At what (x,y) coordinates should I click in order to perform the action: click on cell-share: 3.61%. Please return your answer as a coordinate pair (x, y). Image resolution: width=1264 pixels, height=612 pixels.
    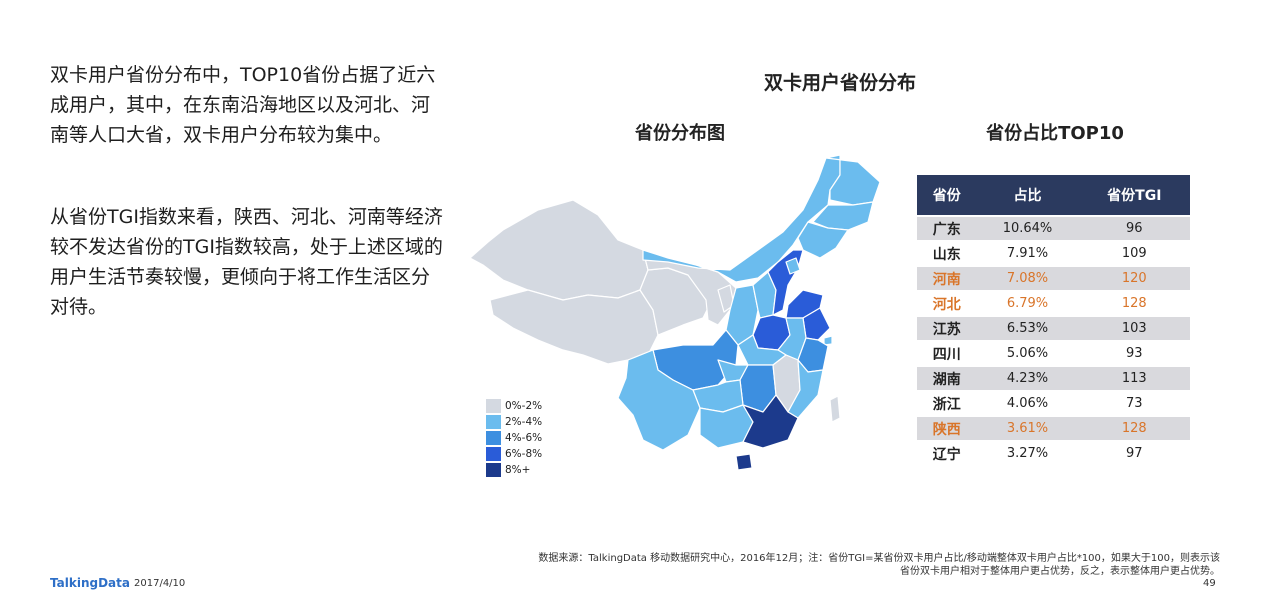
    Looking at the image, I should click on (1027, 428).